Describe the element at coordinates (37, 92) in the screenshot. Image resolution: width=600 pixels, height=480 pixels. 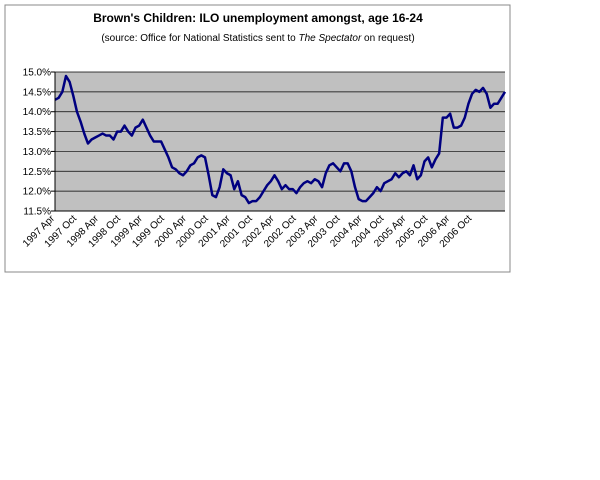
I see `y-tick-label: 14.5%` at that location.